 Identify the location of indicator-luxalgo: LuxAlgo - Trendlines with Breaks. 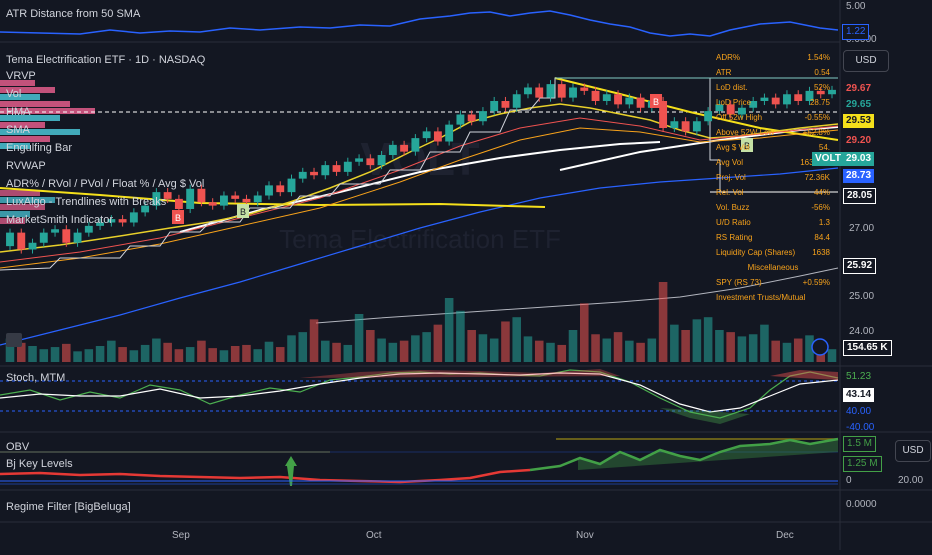
(86, 202).